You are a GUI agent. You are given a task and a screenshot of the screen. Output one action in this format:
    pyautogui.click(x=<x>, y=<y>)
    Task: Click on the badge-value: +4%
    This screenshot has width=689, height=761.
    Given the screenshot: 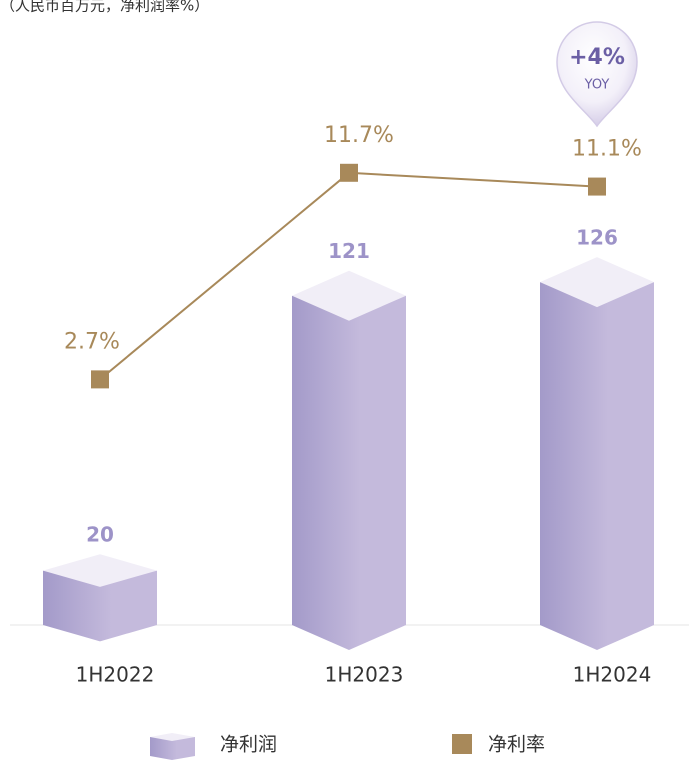 What is the action you would take?
    pyautogui.click(x=597, y=57)
    